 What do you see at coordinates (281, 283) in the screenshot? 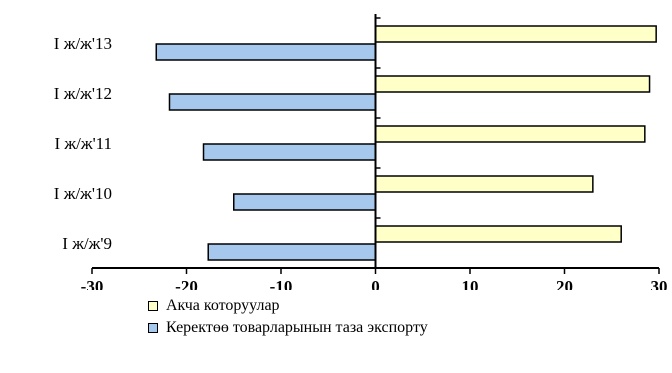
I see `x-tick-label-2: -10` at bounding box center [281, 283].